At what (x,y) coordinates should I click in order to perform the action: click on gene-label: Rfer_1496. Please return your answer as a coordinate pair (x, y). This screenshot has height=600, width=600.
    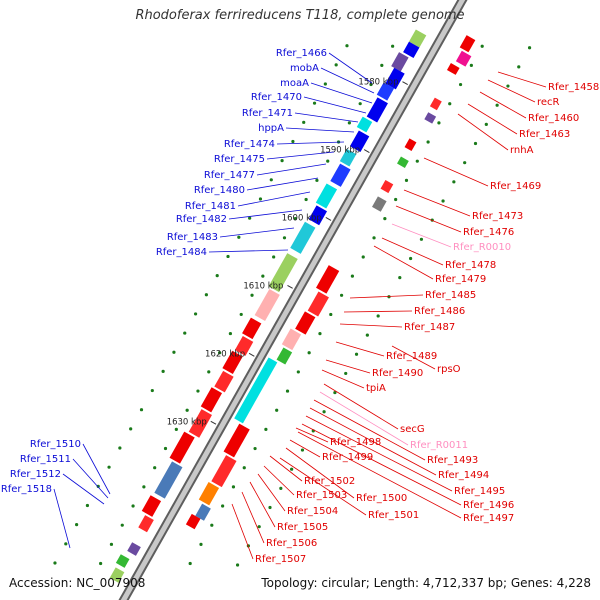
    Looking at the image, I should click on (488, 505).